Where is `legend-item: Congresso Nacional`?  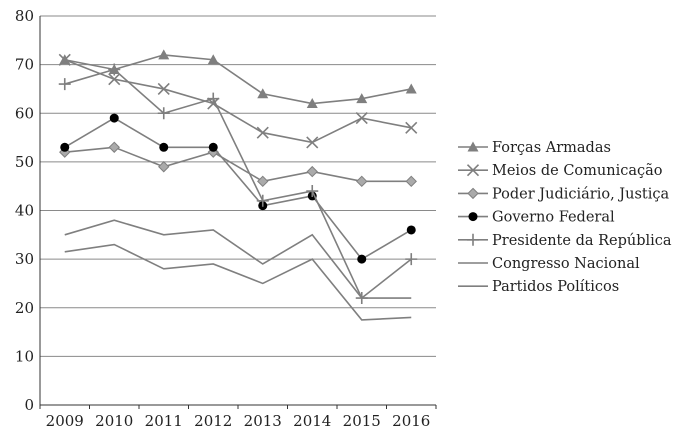 legend-item: Congresso Nacional is located at coordinates (549, 264).